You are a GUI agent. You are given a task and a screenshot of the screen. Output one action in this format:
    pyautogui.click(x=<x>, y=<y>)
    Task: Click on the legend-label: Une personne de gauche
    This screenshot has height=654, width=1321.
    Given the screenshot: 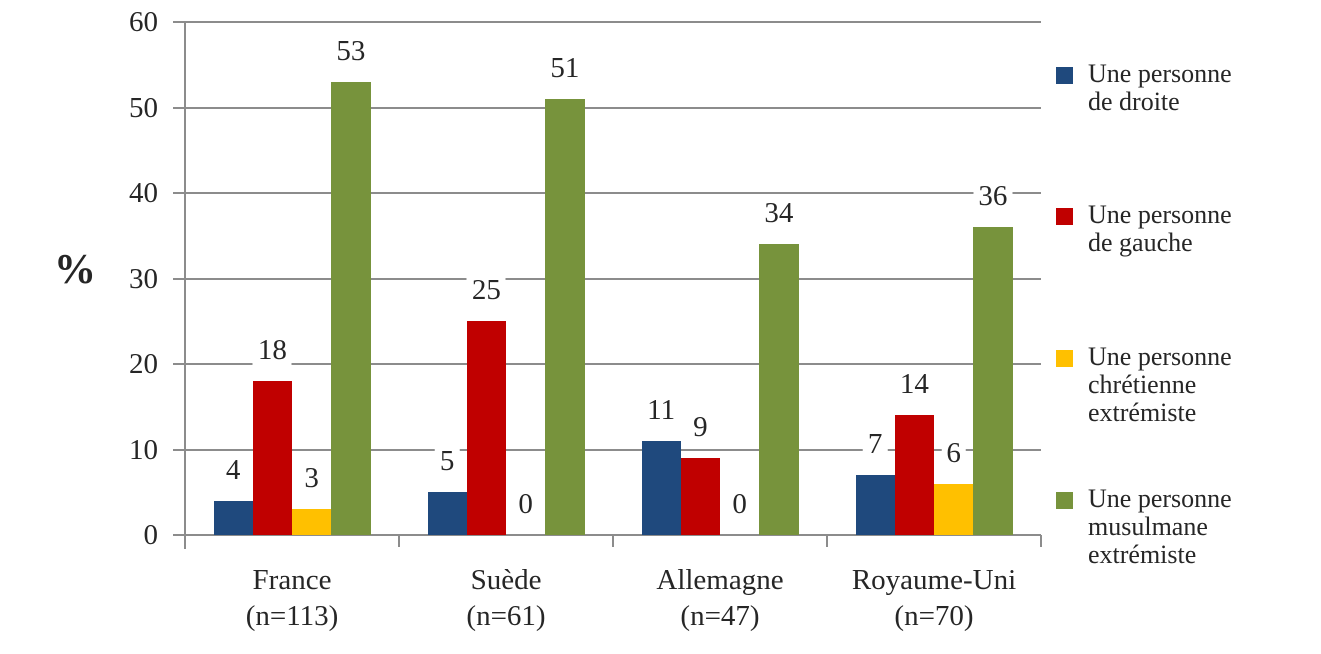 What is the action you would take?
    pyautogui.click(x=1160, y=229)
    